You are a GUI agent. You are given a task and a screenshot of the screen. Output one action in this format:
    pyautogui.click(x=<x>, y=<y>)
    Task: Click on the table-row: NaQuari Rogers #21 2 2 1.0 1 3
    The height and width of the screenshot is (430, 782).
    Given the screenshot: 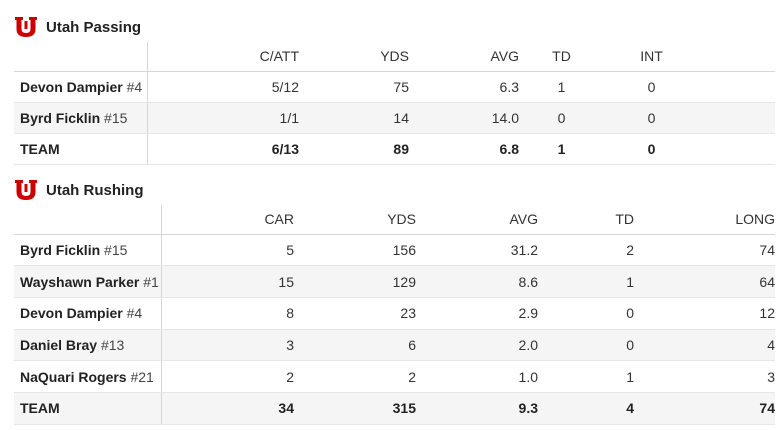 What is the action you would take?
    pyautogui.click(x=394, y=376)
    